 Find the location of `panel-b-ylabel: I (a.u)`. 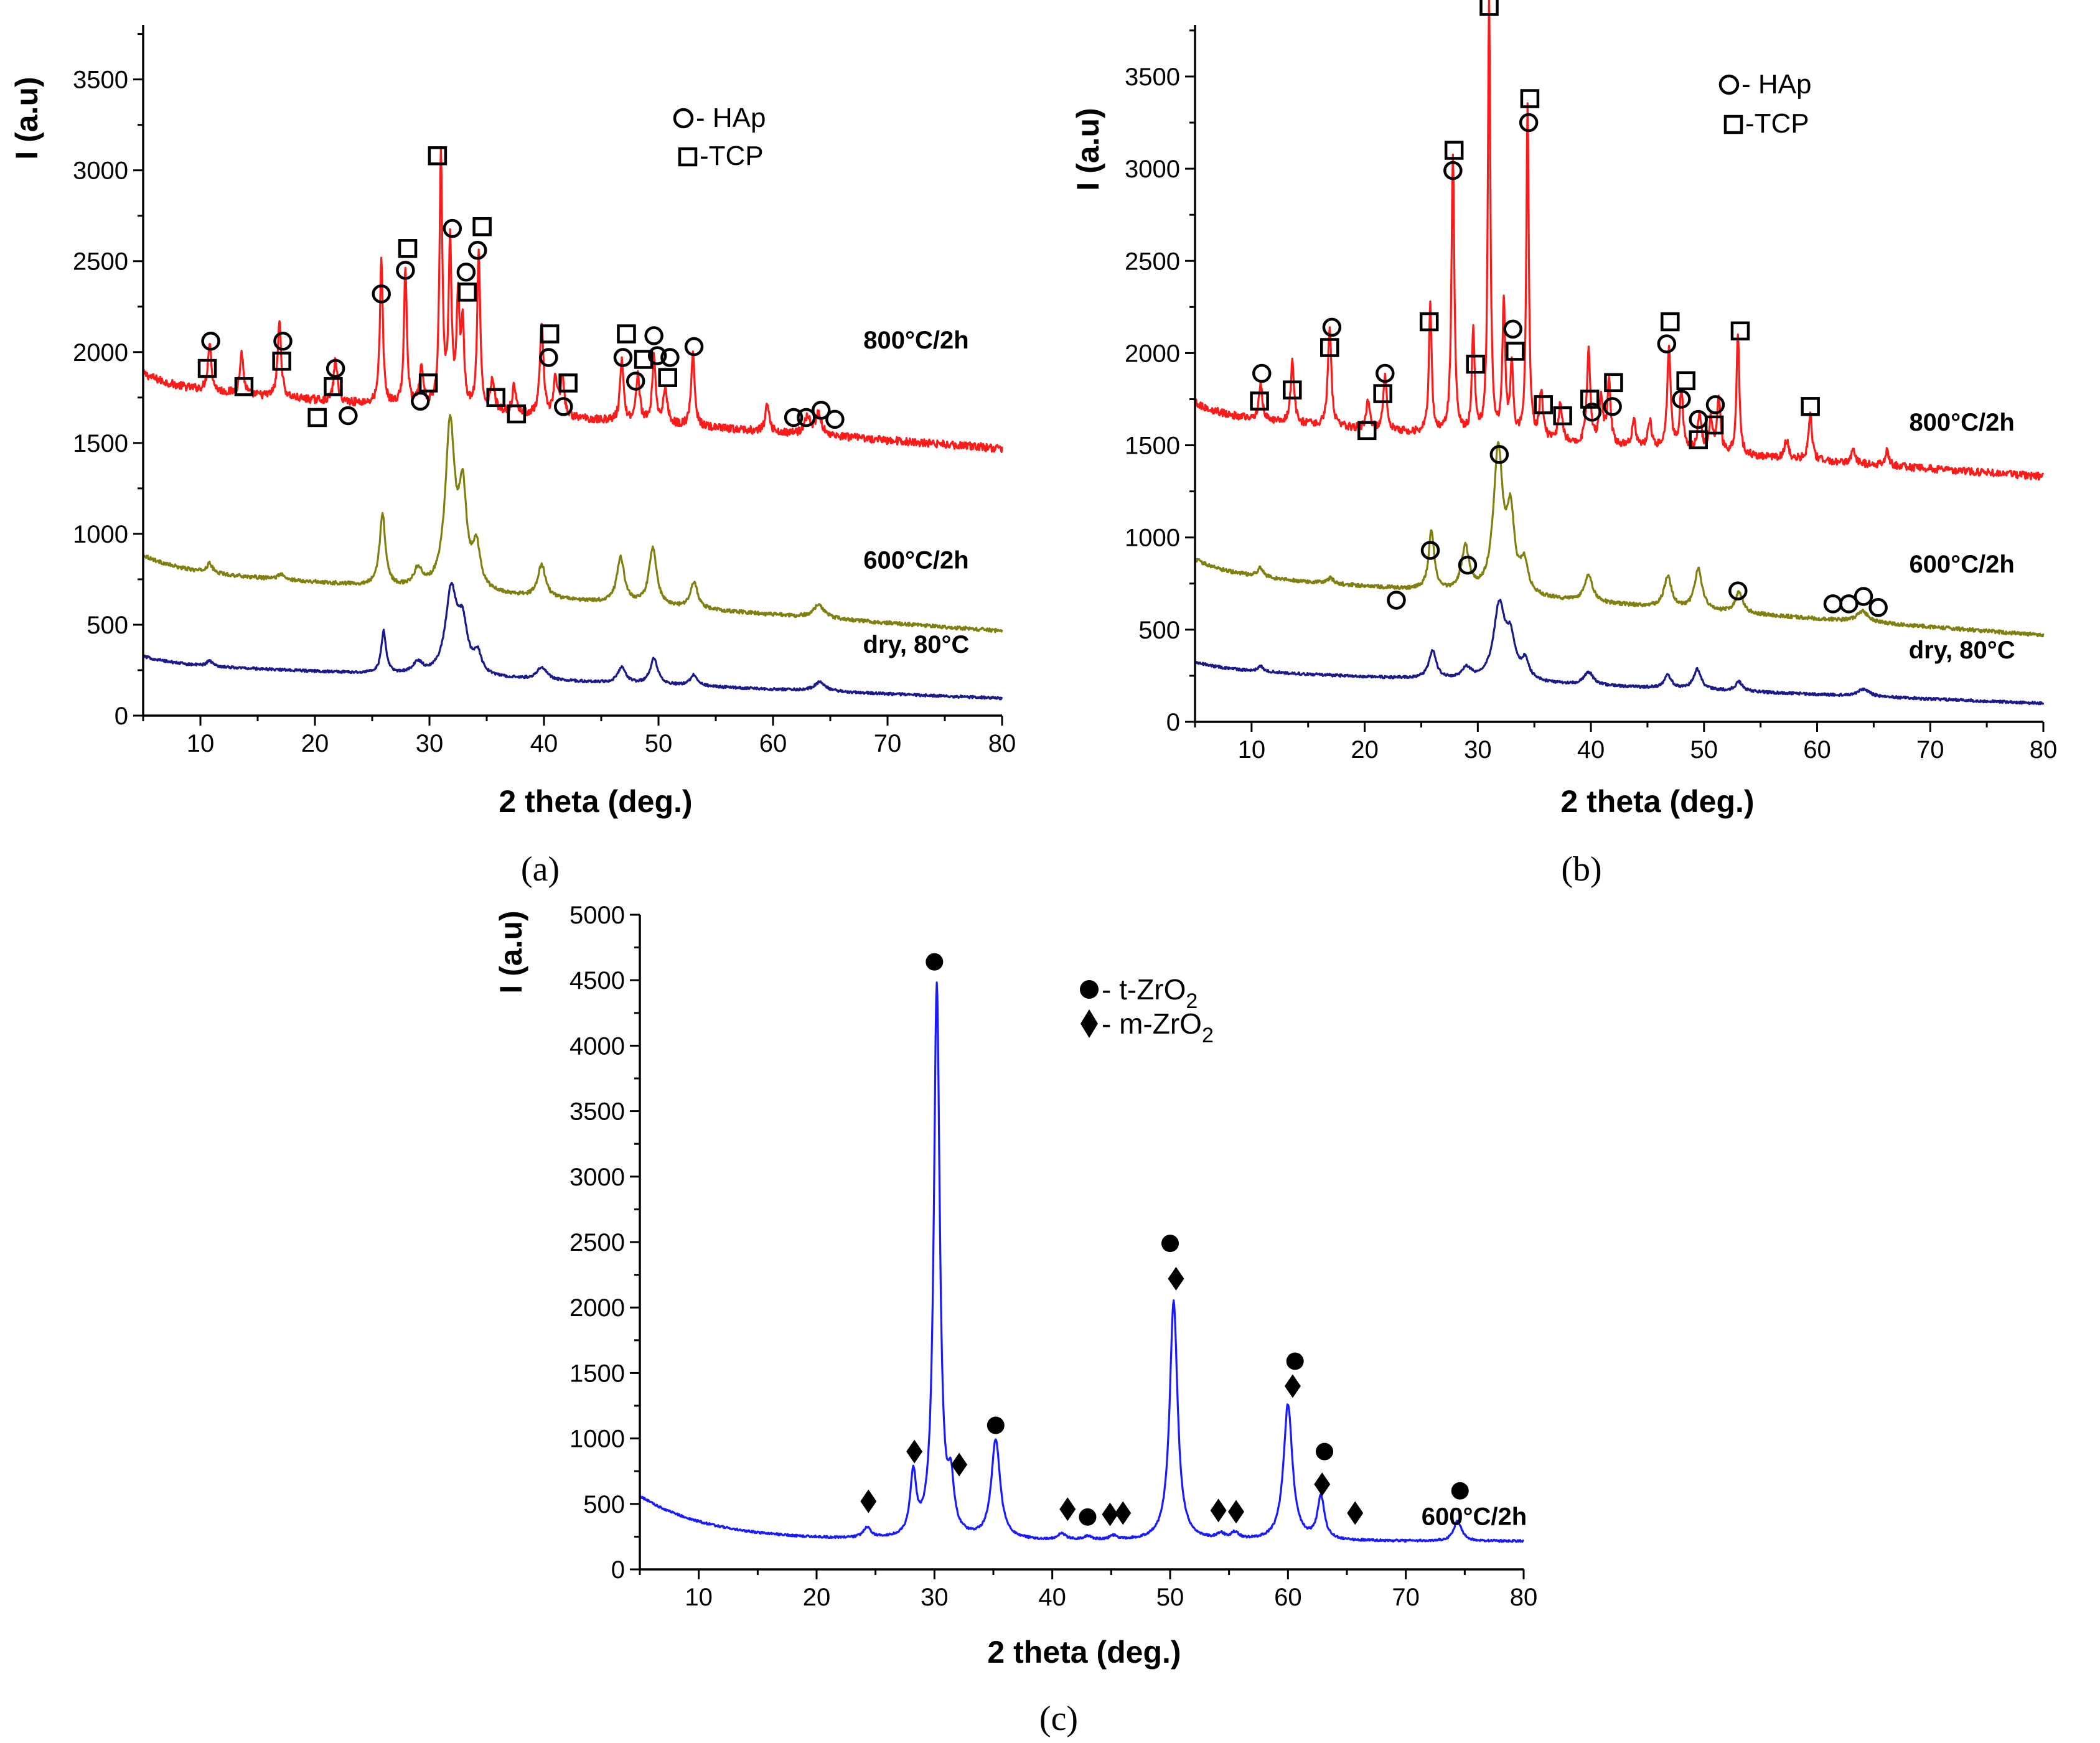

panel-b-ylabel: I (a.u) is located at coordinates (1088, 149).